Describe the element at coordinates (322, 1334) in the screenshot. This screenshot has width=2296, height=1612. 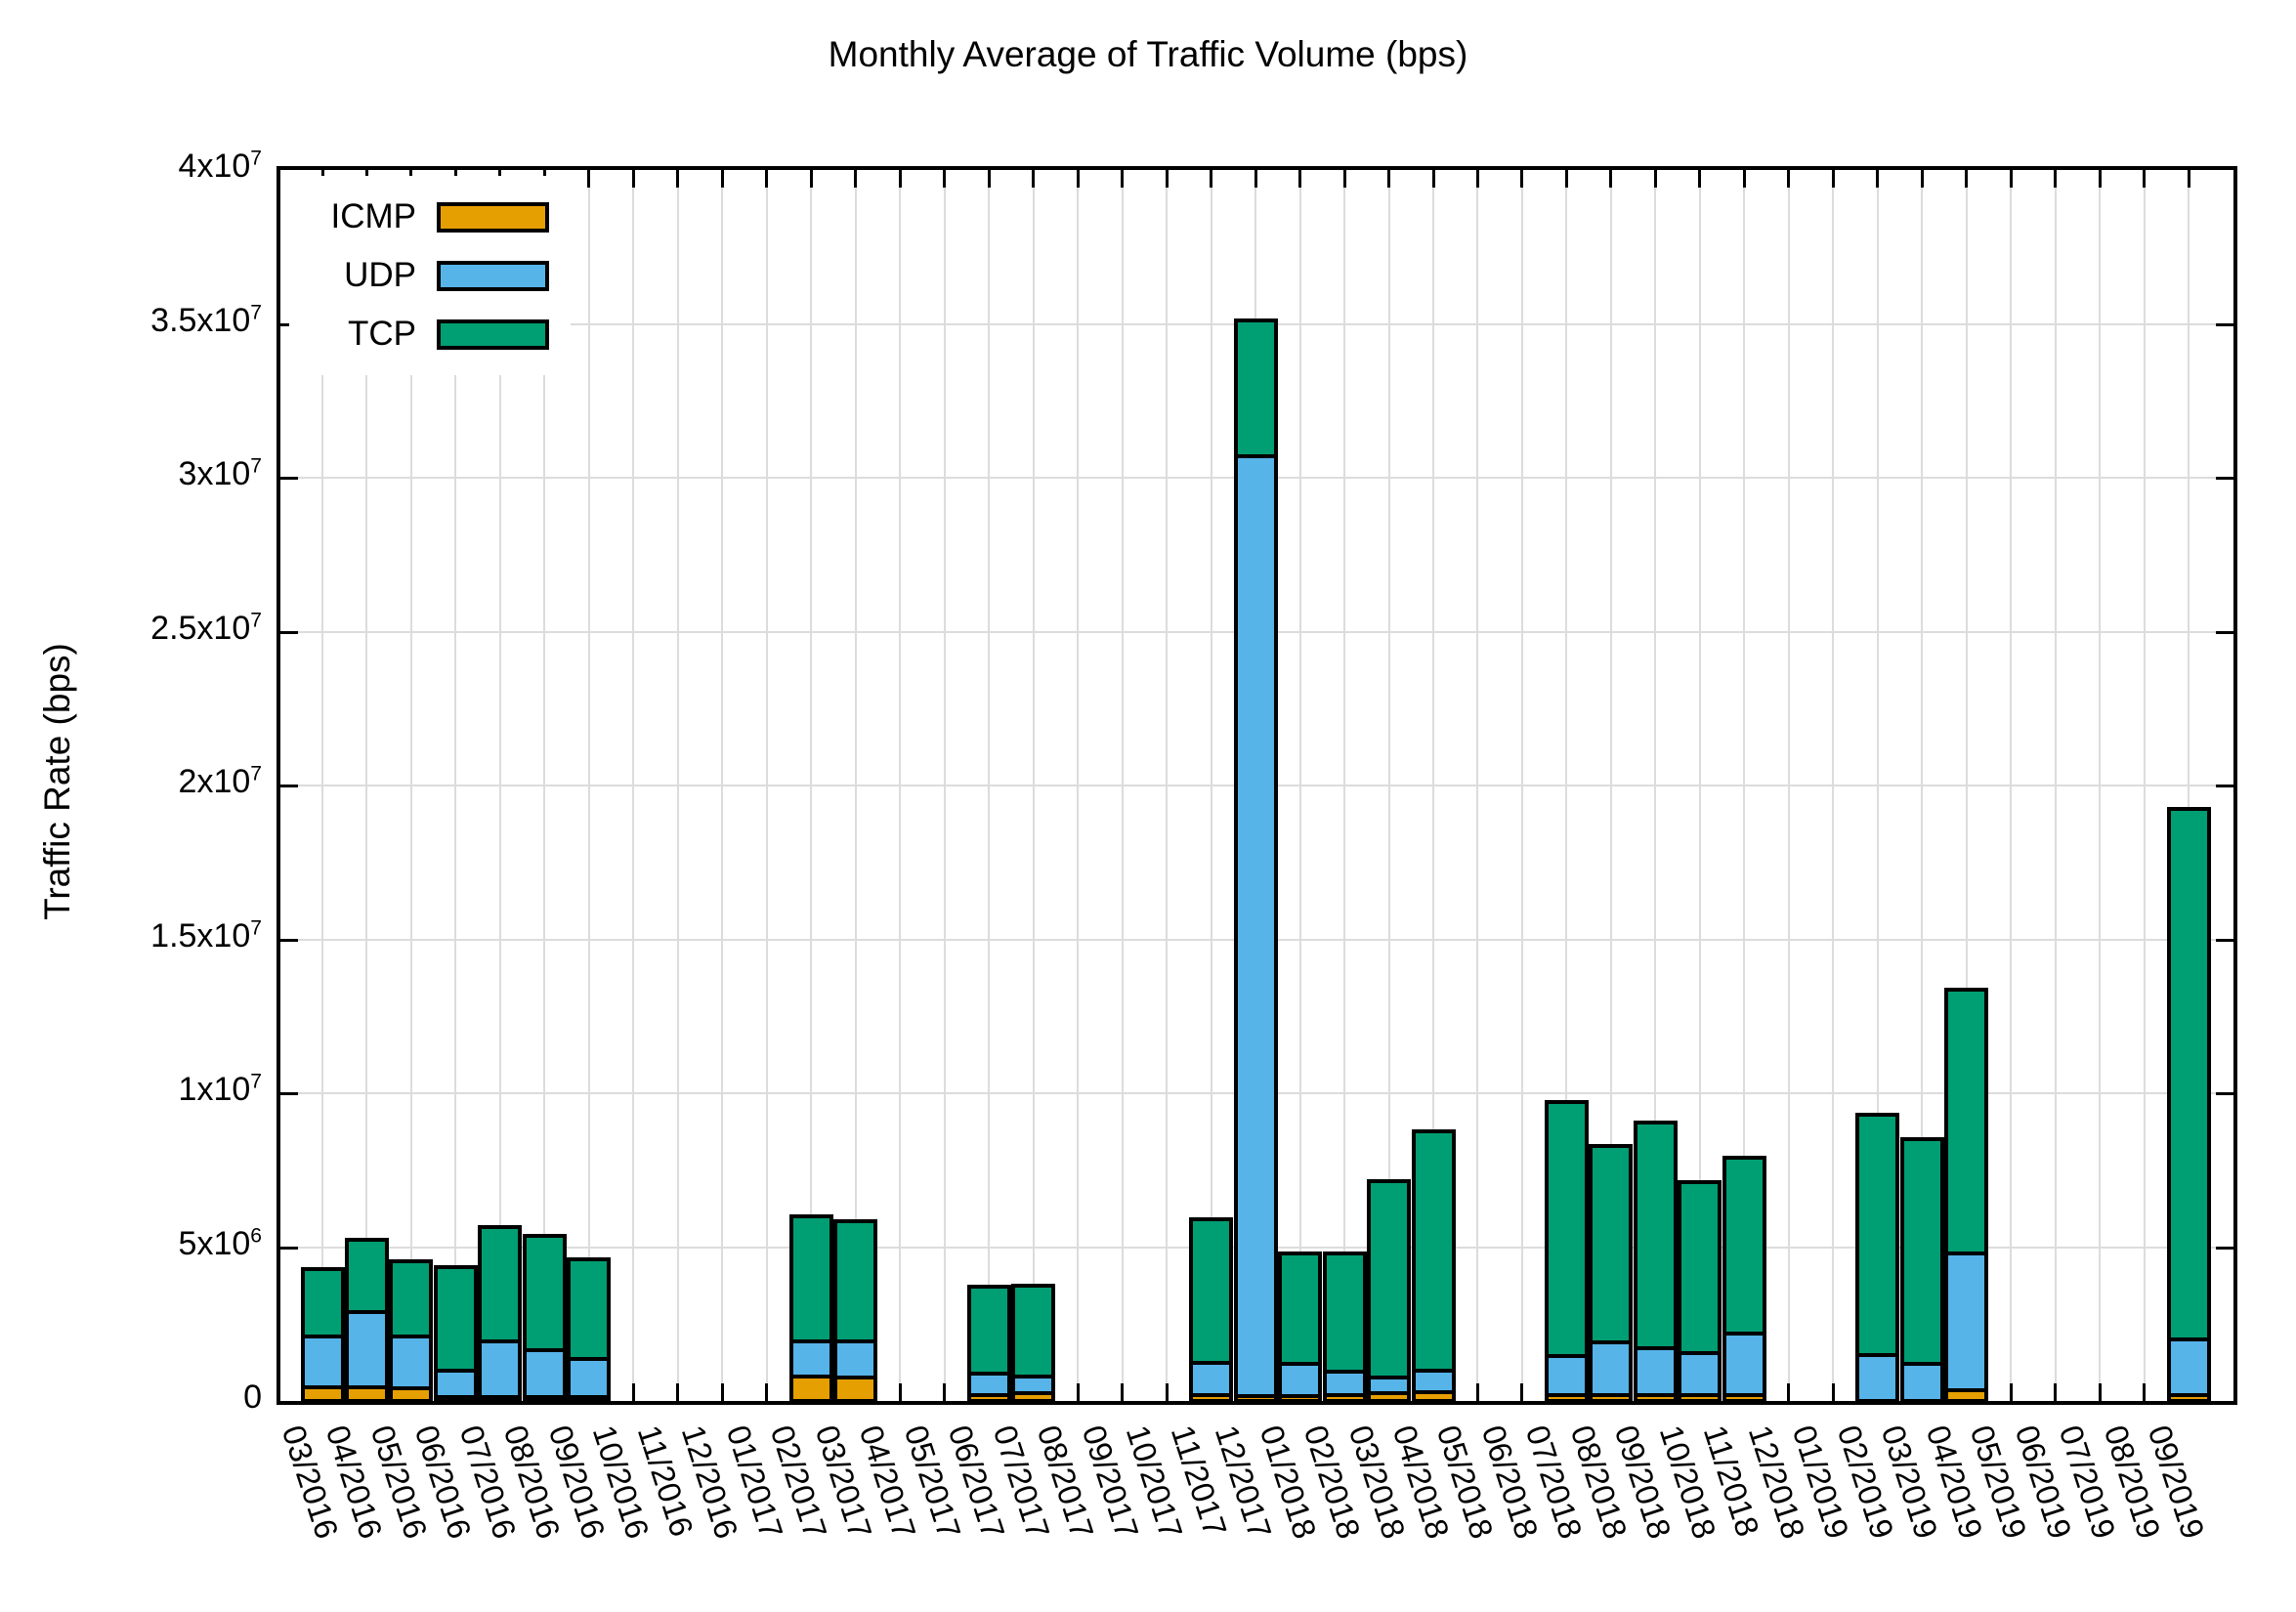
I see `bar-03/2016` at that location.